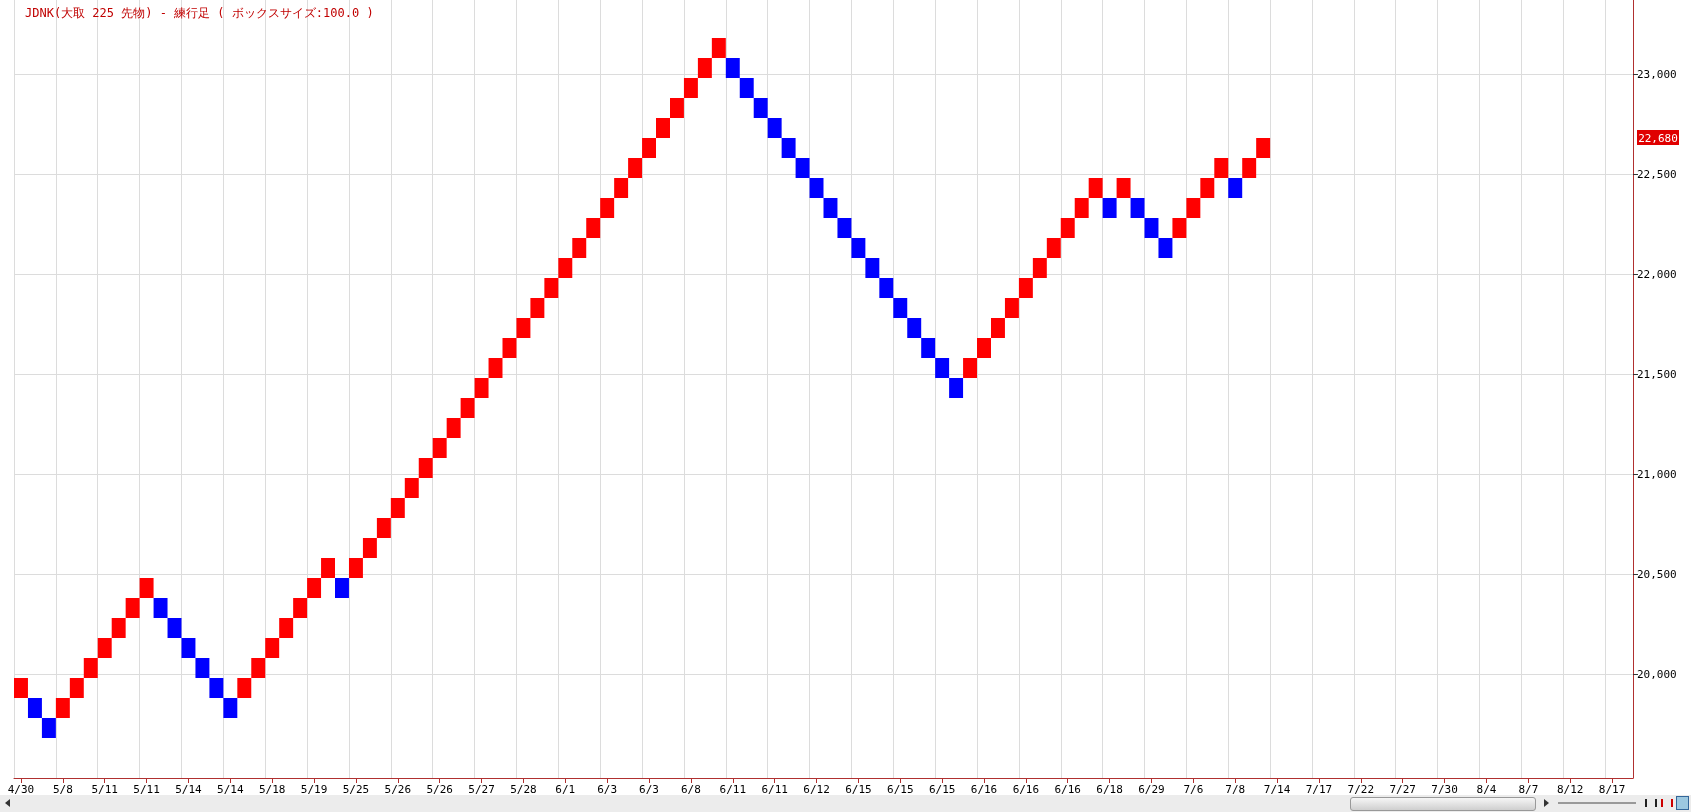 The image size is (1691, 812). I want to click on x-tick-label: 7/27, so click(1402, 789).